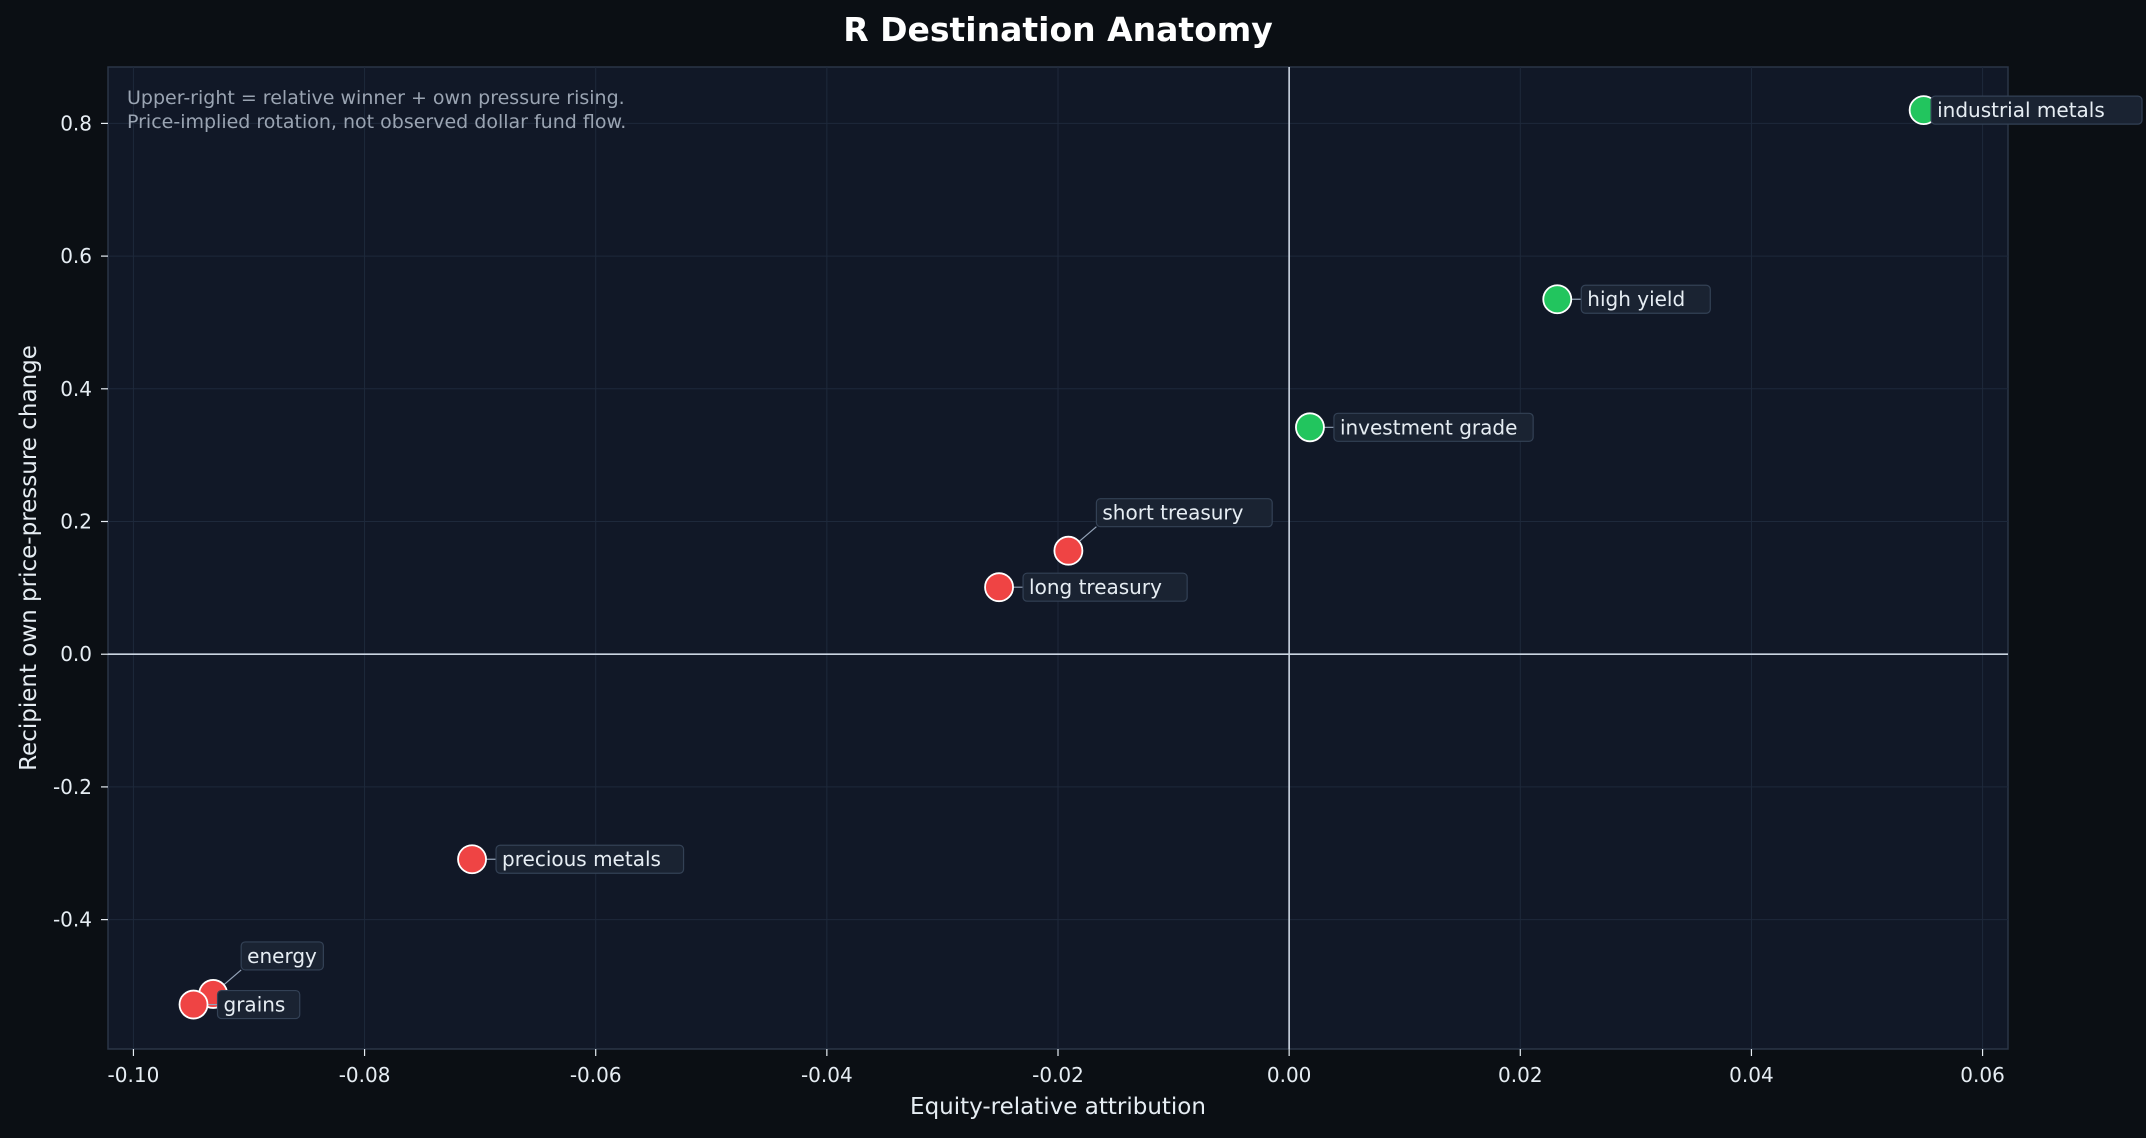 This screenshot has height=1138, width=2146. I want to click on y-axis-label: Recipient own price-pressure change, so click(29, 558).